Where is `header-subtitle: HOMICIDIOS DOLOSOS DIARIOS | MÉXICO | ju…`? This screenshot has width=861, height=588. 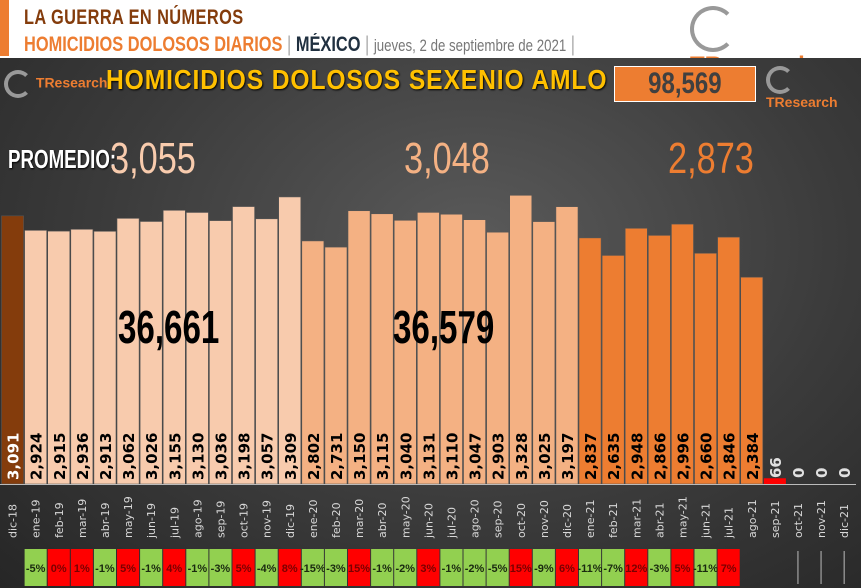
header-subtitle: HOMICIDIOS DOLOSOS DIARIOS | MÉXICO | ju… is located at coordinates (300, 44).